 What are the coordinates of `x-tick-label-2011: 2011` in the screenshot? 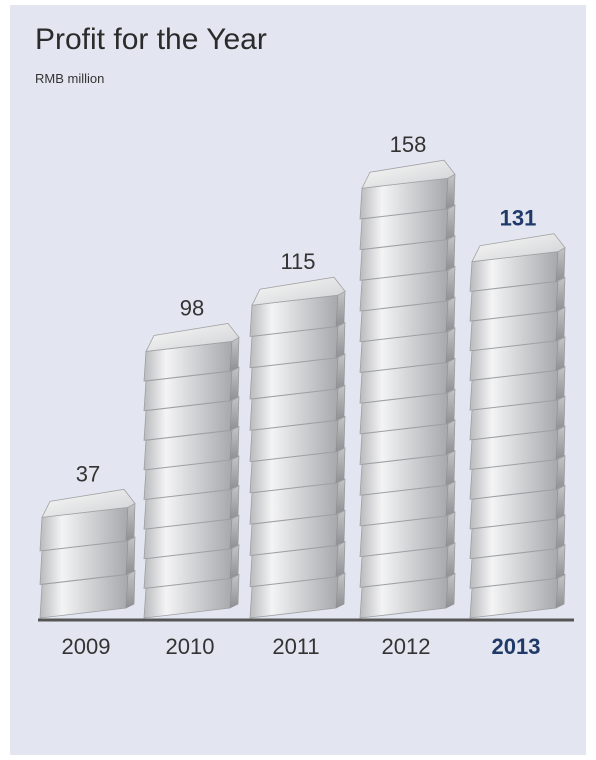 It's located at (295, 646).